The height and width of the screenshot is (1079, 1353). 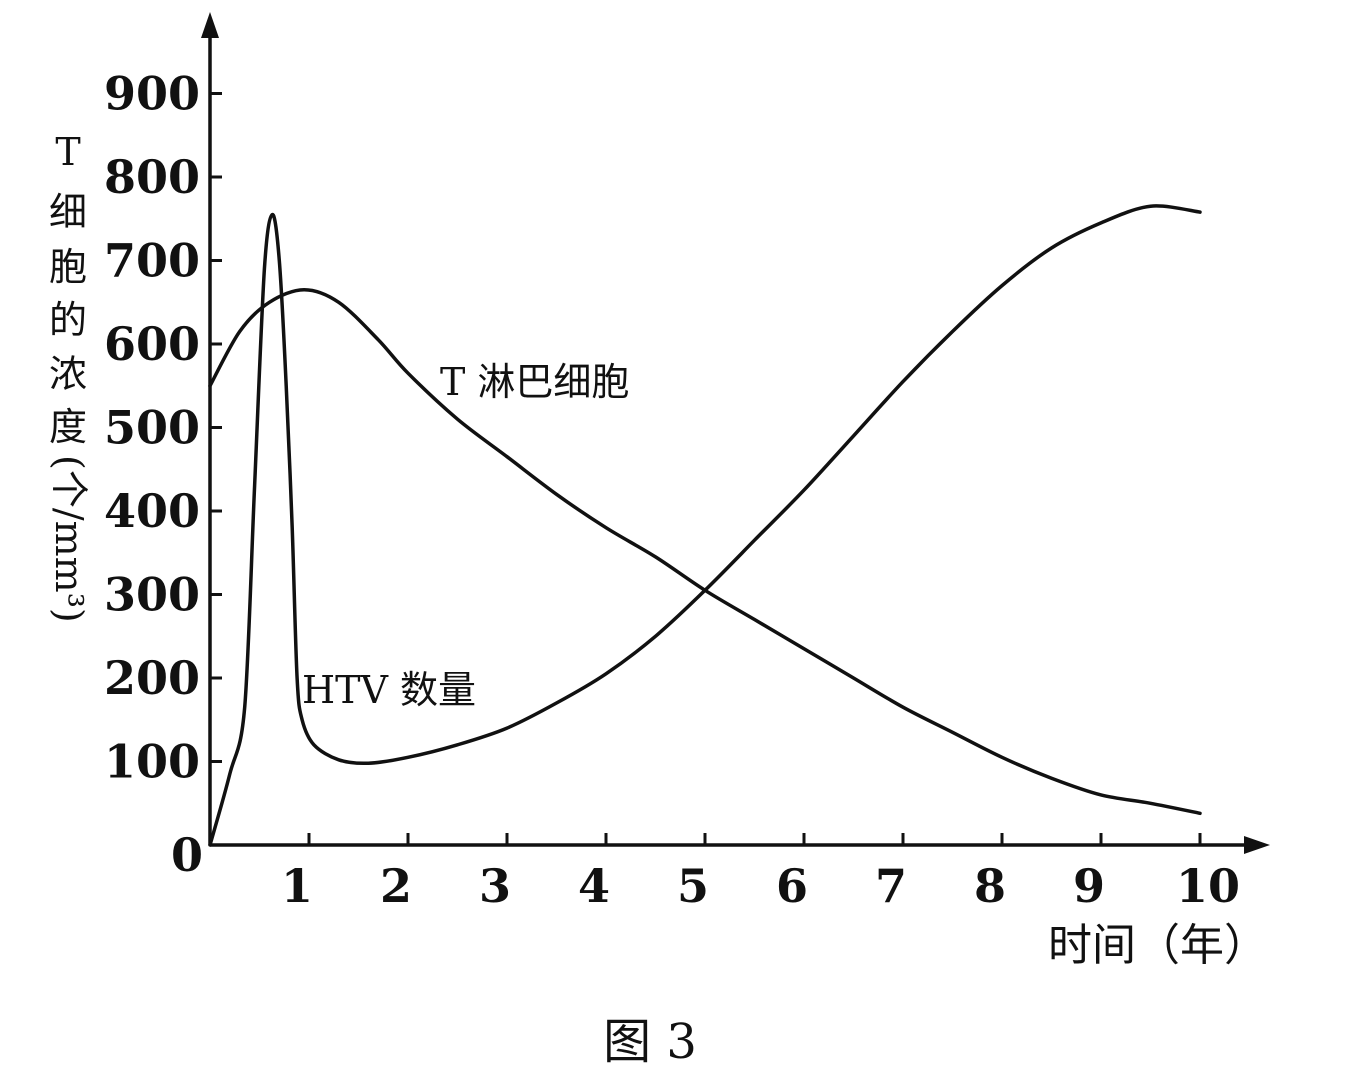 I want to click on x-tick-label: 3, so click(x=495, y=886).